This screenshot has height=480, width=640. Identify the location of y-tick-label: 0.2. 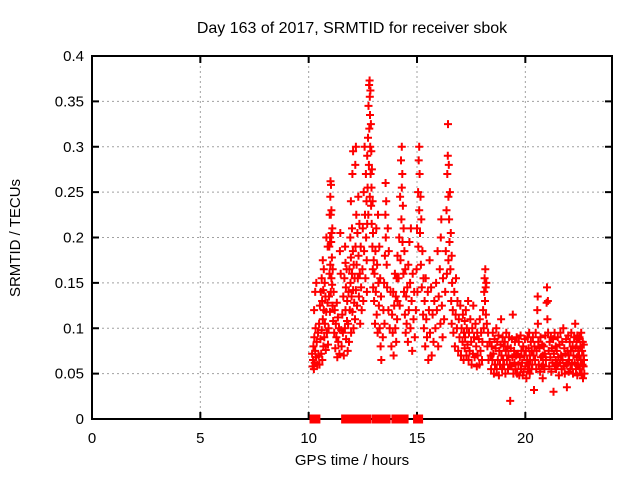
(73, 238).